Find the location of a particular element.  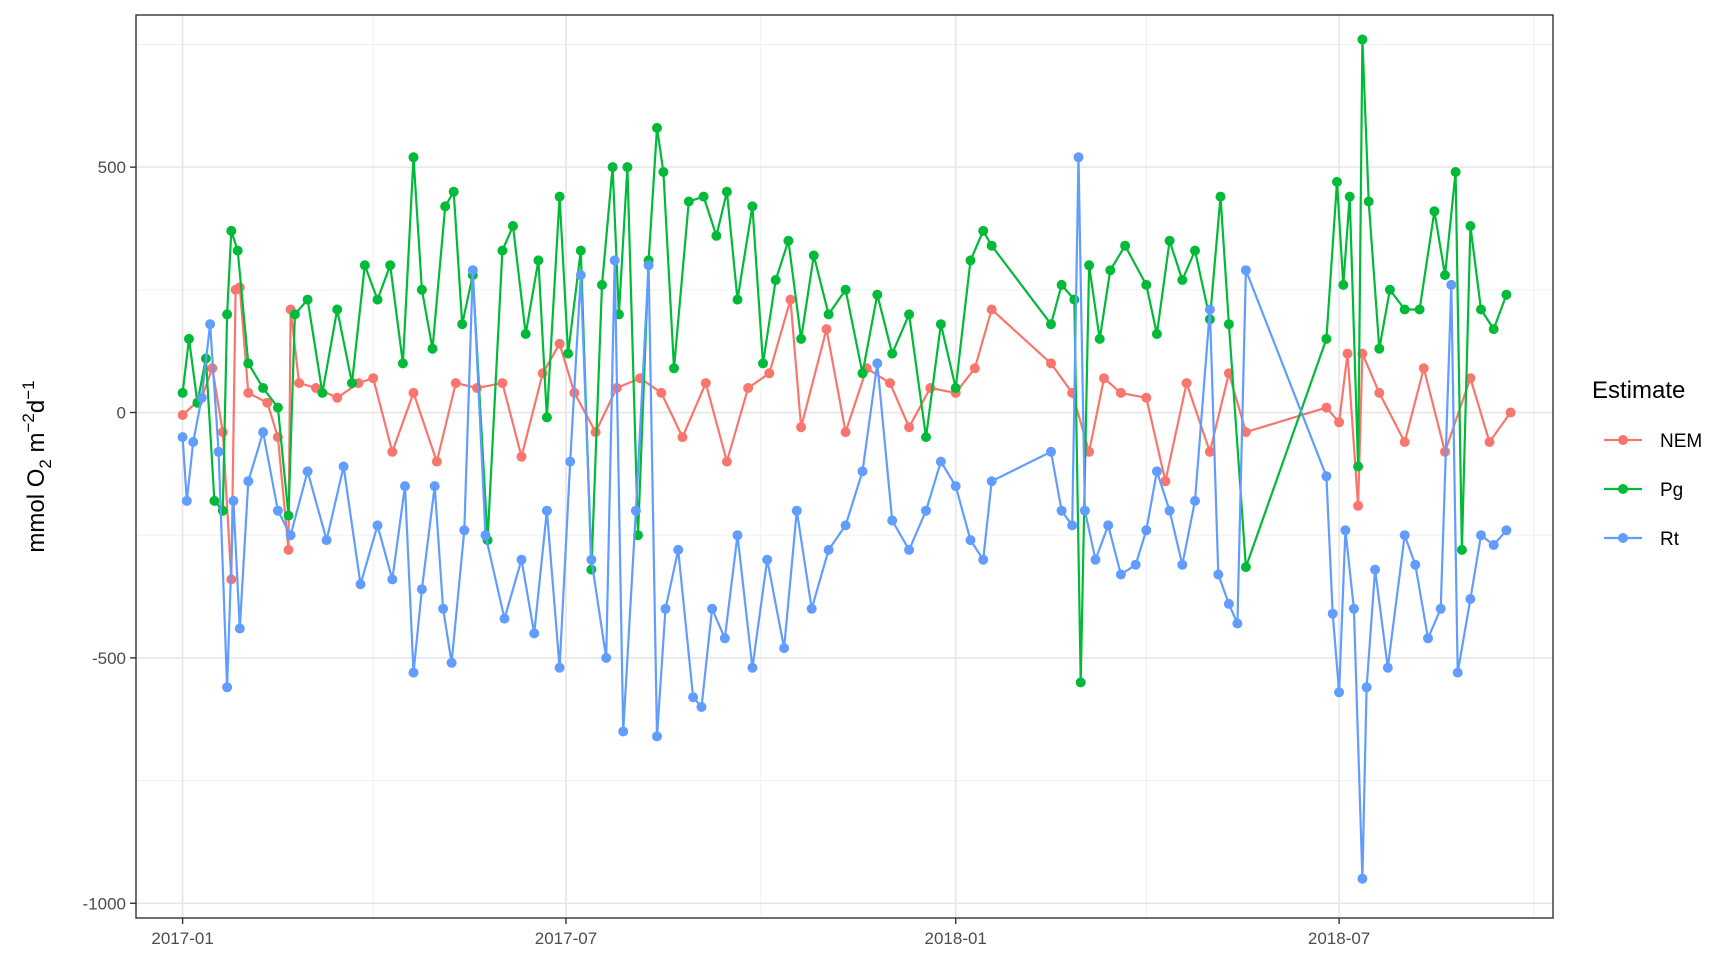

legend-item-rt: Rt is located at coordinates (1642, 539).